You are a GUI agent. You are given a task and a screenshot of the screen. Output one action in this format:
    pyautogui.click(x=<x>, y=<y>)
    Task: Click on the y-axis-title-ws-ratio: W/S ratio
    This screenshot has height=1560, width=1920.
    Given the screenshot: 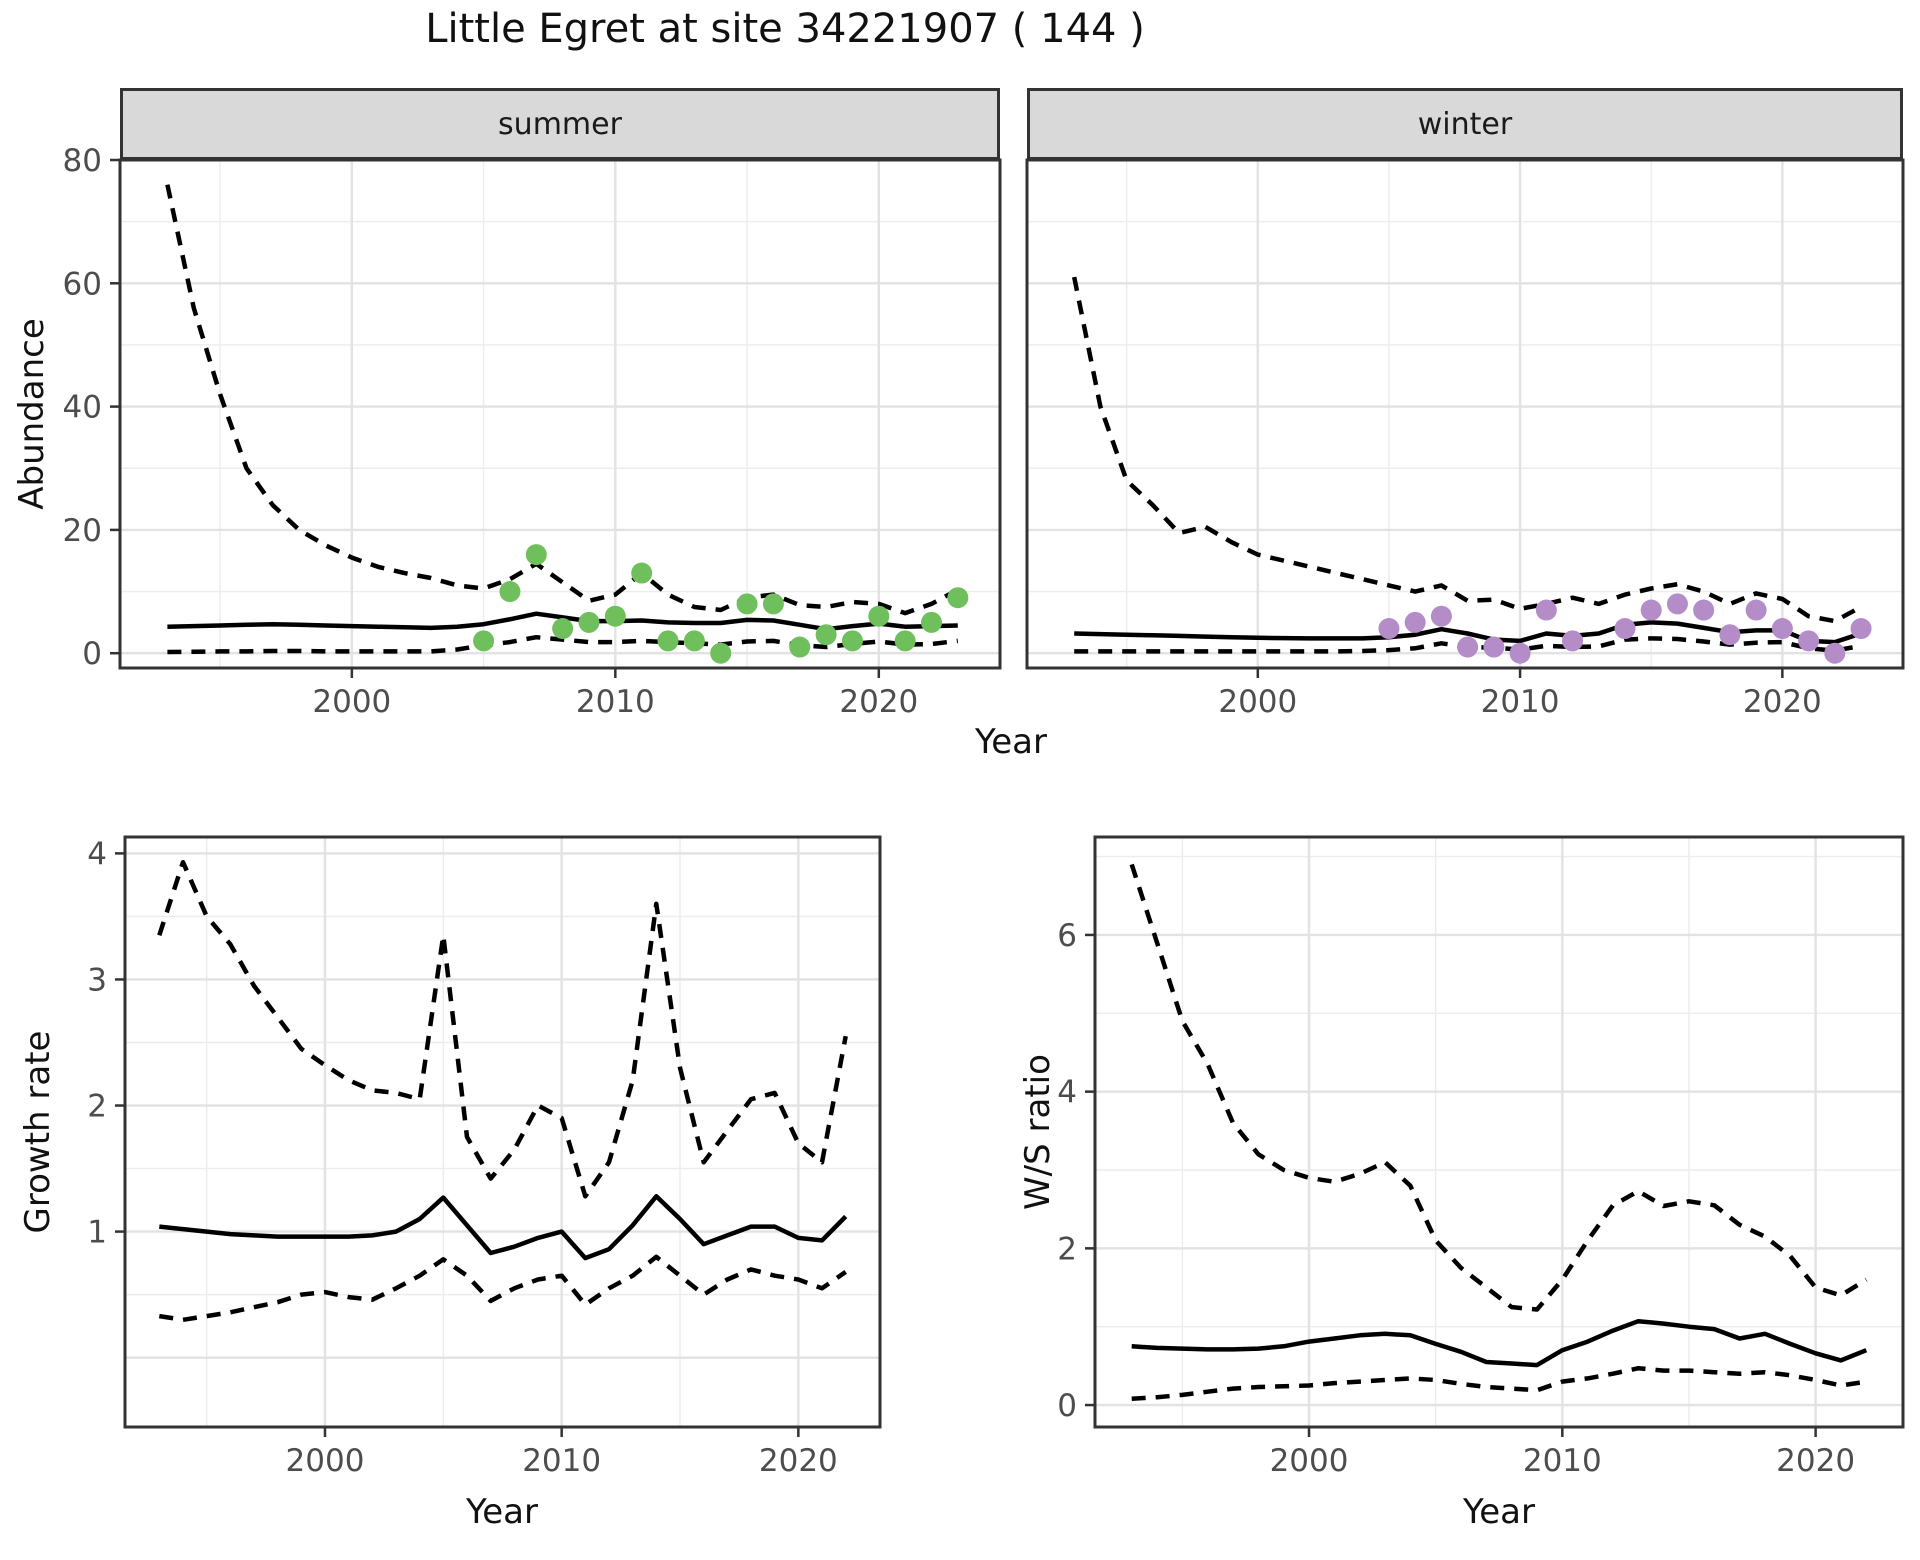 What is the action you would take?
    pyautogui.click(x=1038, y=1132)
    